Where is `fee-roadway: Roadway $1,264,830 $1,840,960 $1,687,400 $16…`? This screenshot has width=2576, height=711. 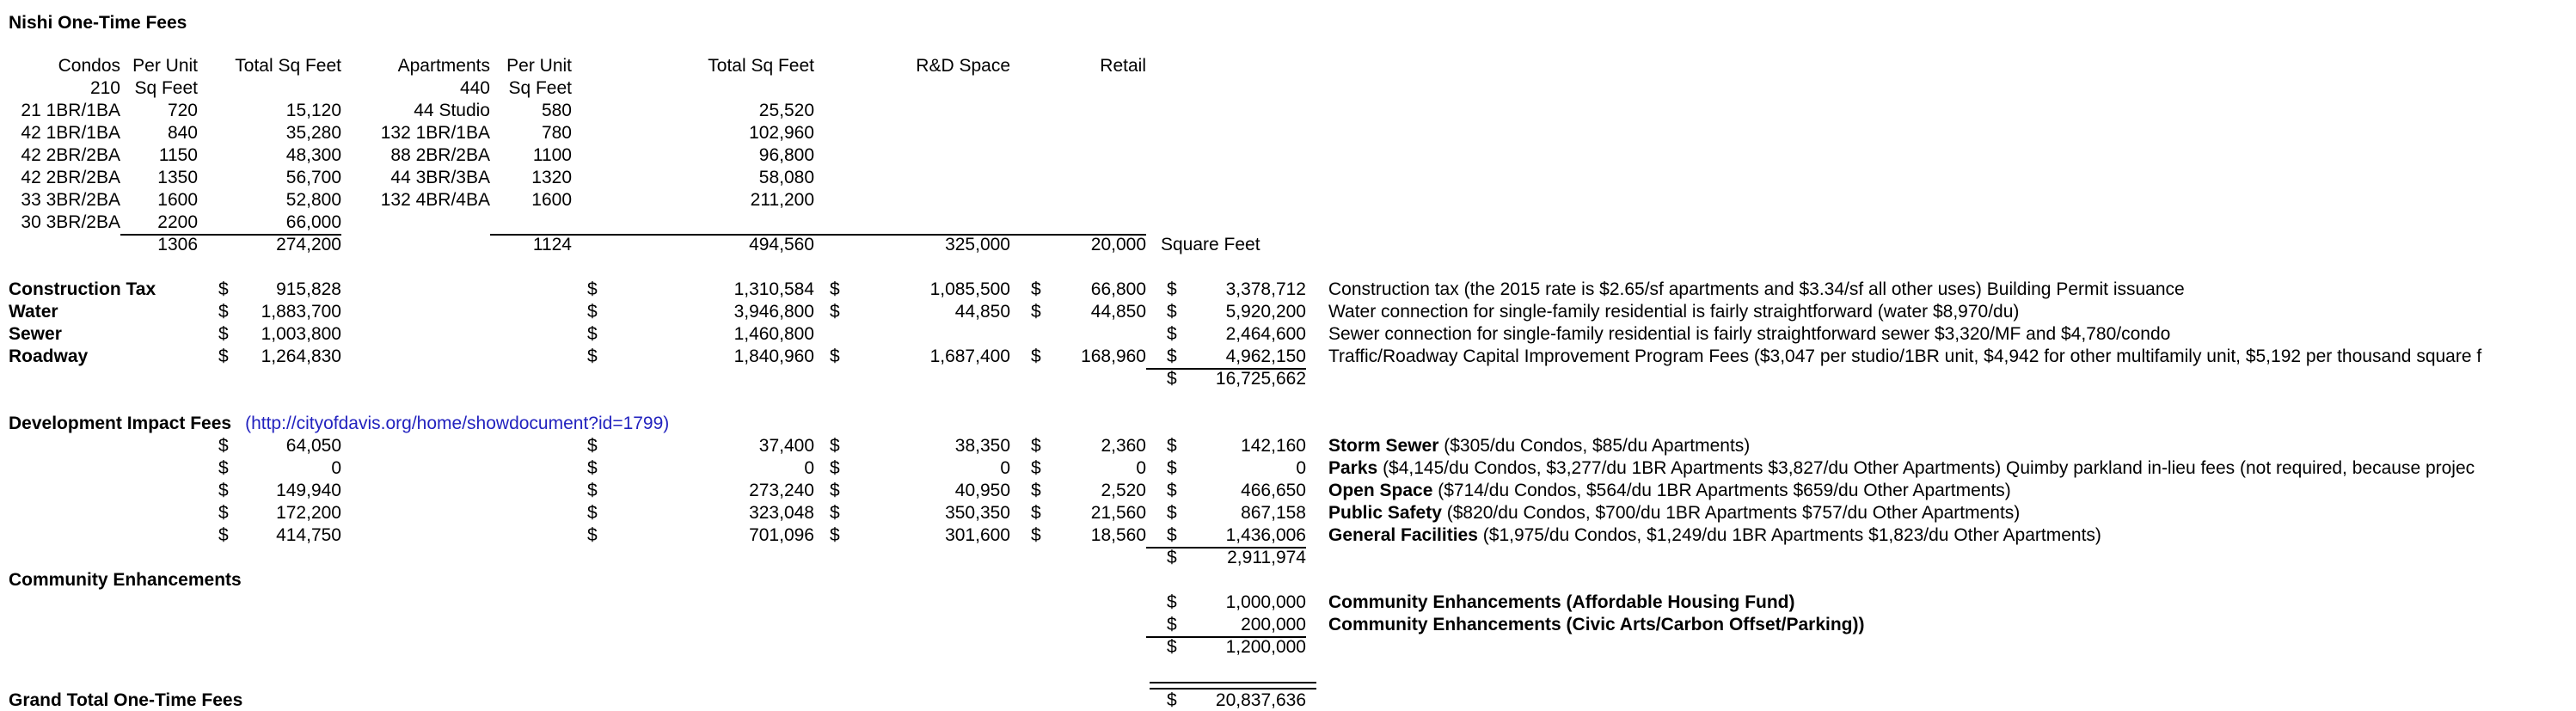
fee-roadway: Roadway $1,264,830 $1,840,960 $1,687,400 $16… is located at coordinates (1292, 358).